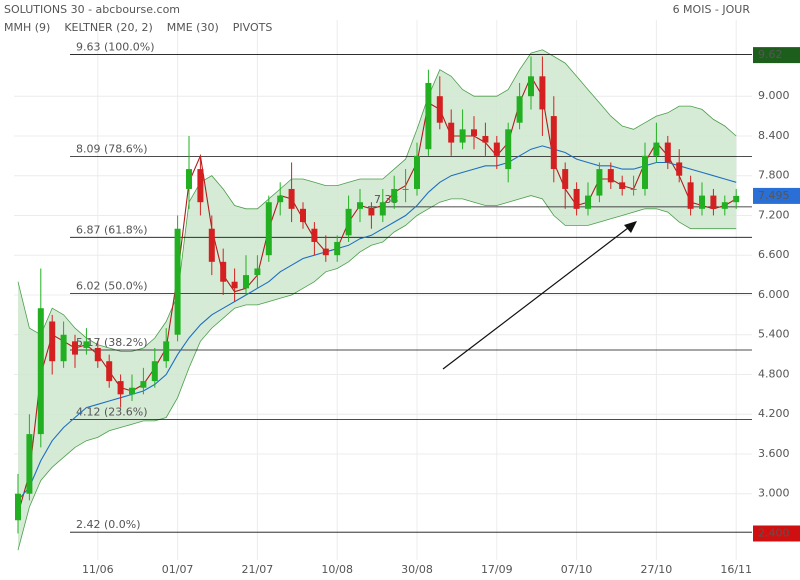 The image size is (800, 580). Describe the element at coordinates (178, 569) in the screenshot. I see `x-tick-label: 01/07` at that location.